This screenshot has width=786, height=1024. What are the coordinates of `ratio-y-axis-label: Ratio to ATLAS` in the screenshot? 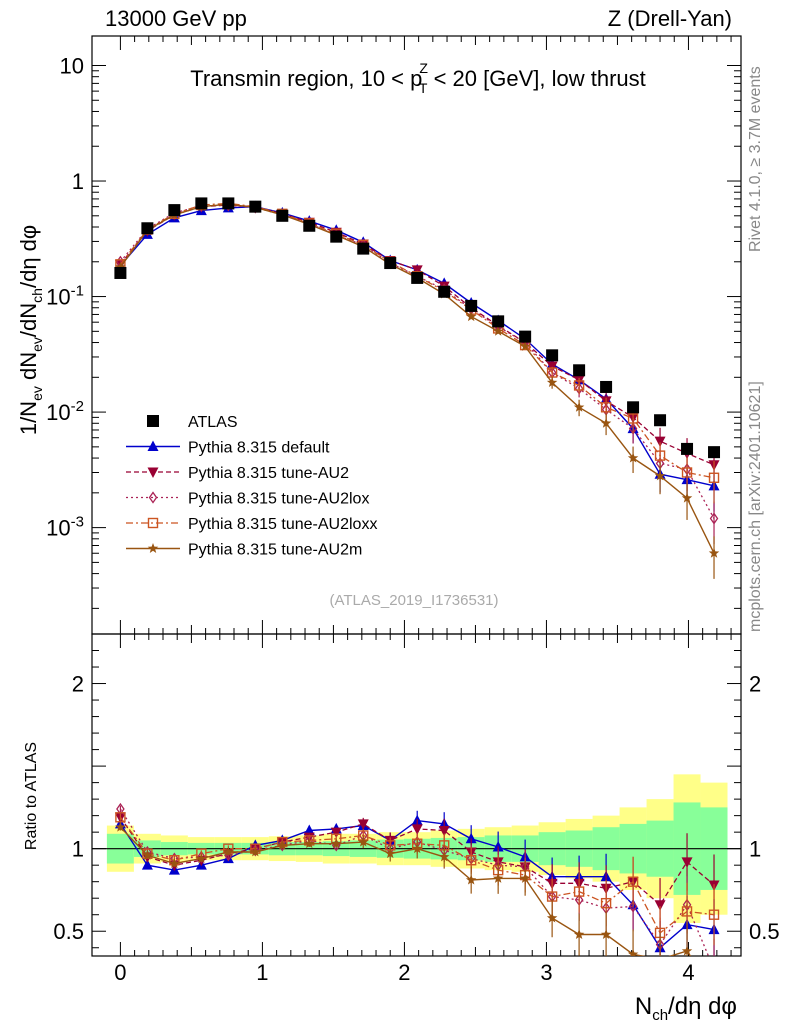 It's located at (31, 796).